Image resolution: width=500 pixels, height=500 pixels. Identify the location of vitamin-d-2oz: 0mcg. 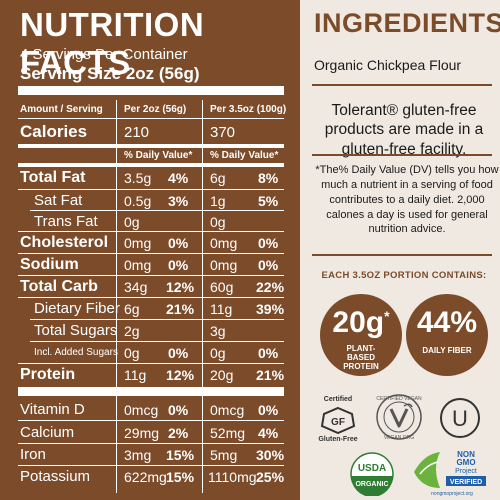
(141, 410).